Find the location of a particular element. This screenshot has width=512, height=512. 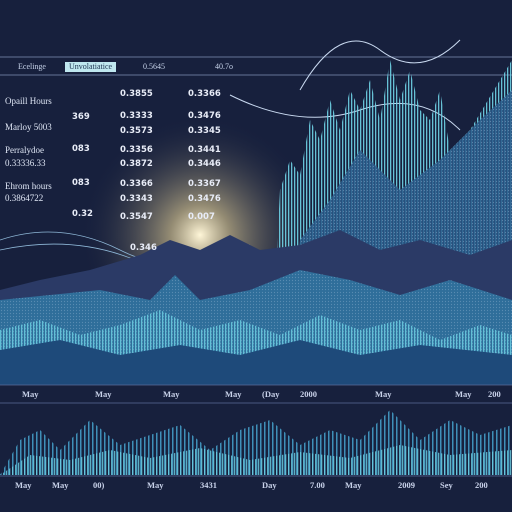

tab: 0.5645 is located at coordinates (154, 66).